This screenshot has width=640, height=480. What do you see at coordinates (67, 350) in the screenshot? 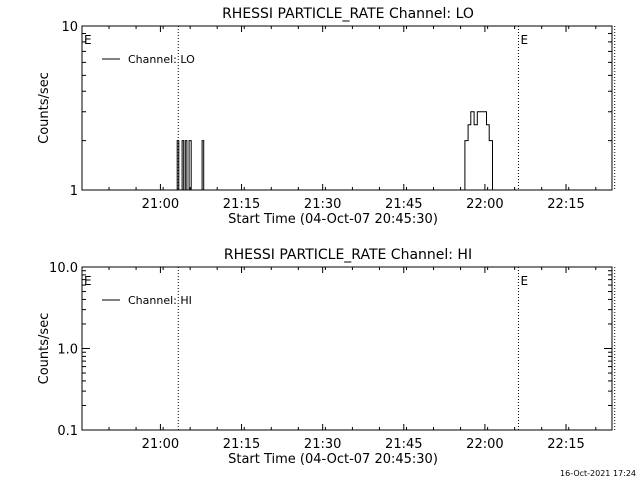
I see `y-tick-label: 1.0` at bounding box center [67, 350].